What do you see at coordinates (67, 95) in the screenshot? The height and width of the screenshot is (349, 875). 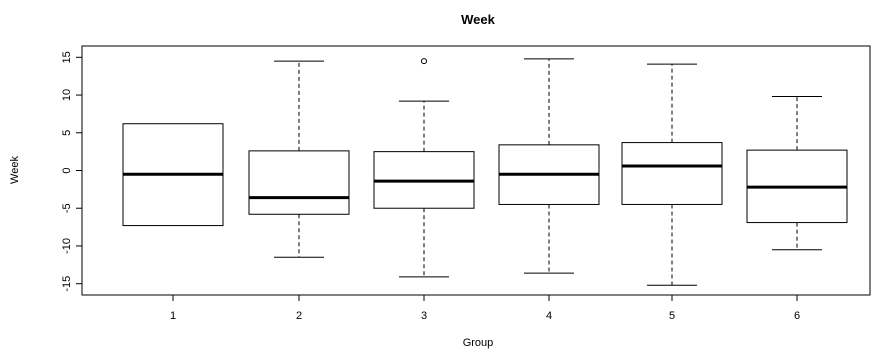 I see `y-tick-label: 10` at bounding box center [67, 95].